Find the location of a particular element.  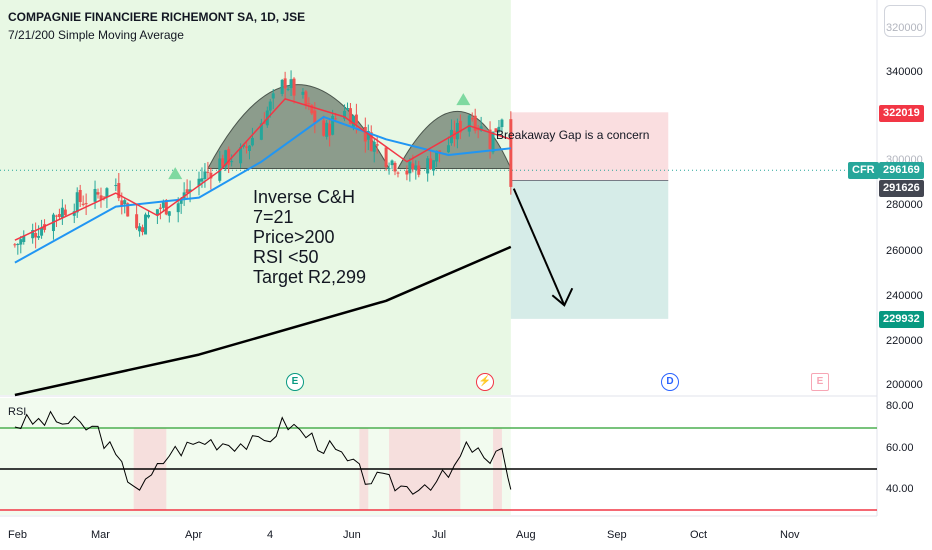

toolbar-button is located at coordinates (905, 21).